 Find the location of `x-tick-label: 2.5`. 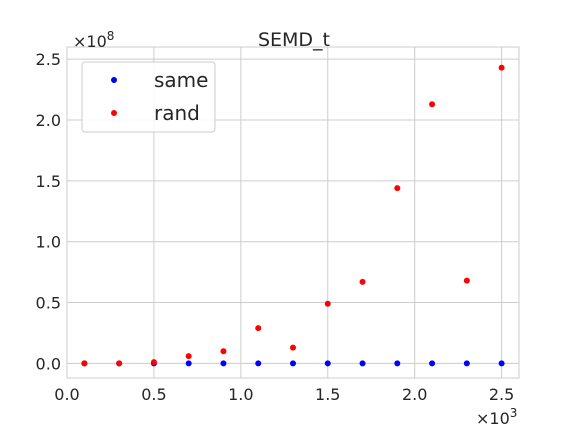

x-tick-label: 2.5 is located at coordinates (501, 394).